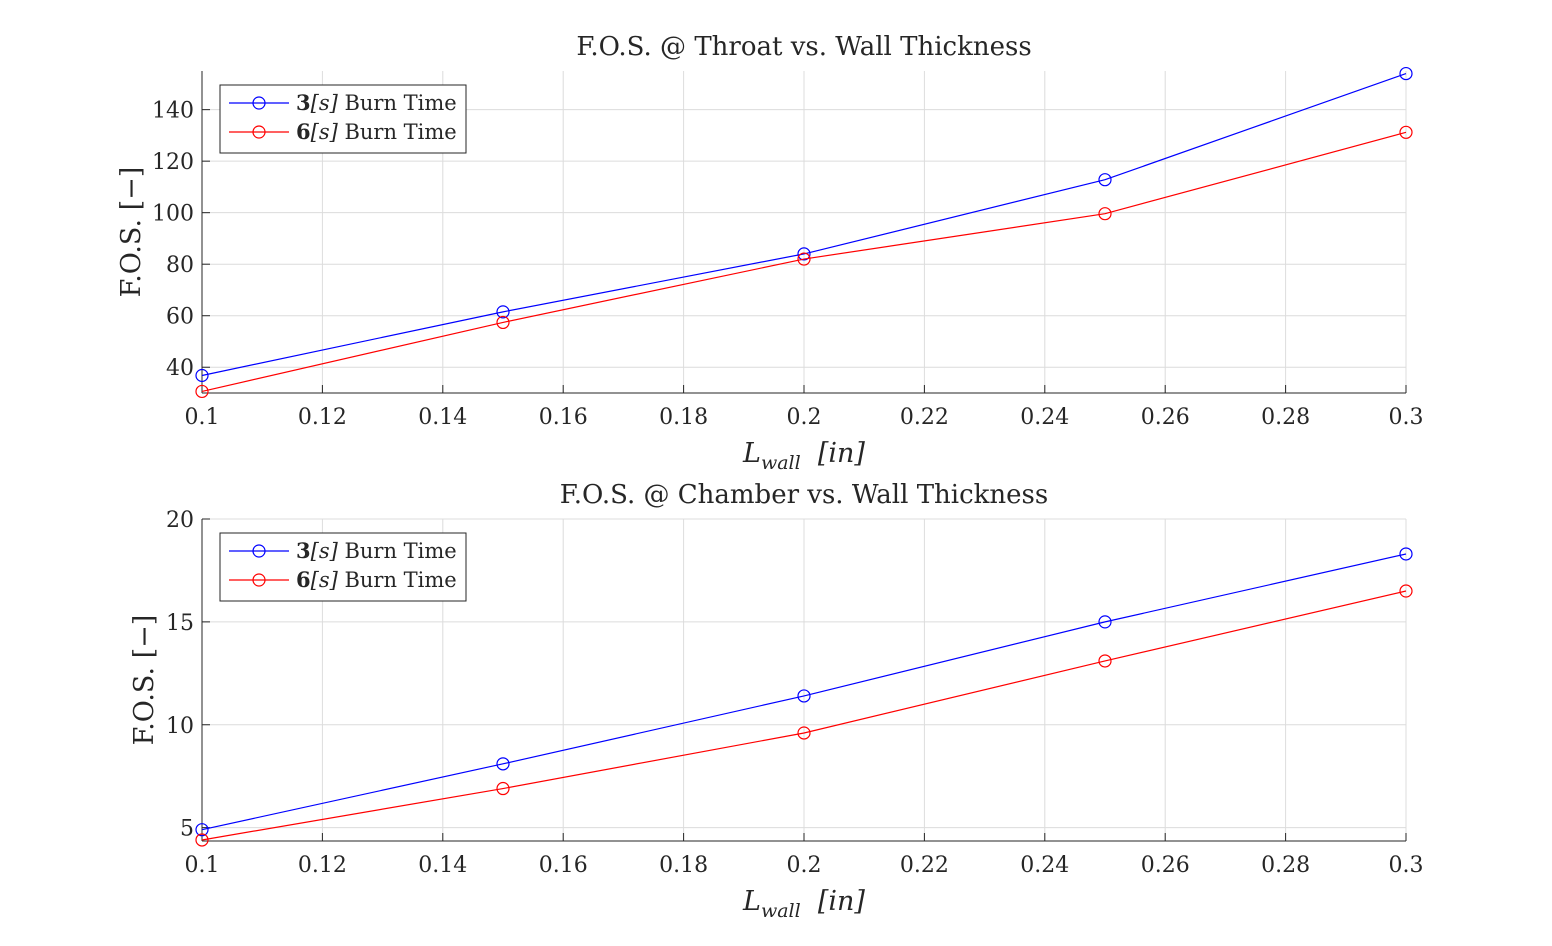 Image resolution: width=1552 pixels, height=946 pixels. What do you see at coordinates (180, 623) in the screenshot?
I see `y-tick-label: 15` at bounding box center [180, 623].